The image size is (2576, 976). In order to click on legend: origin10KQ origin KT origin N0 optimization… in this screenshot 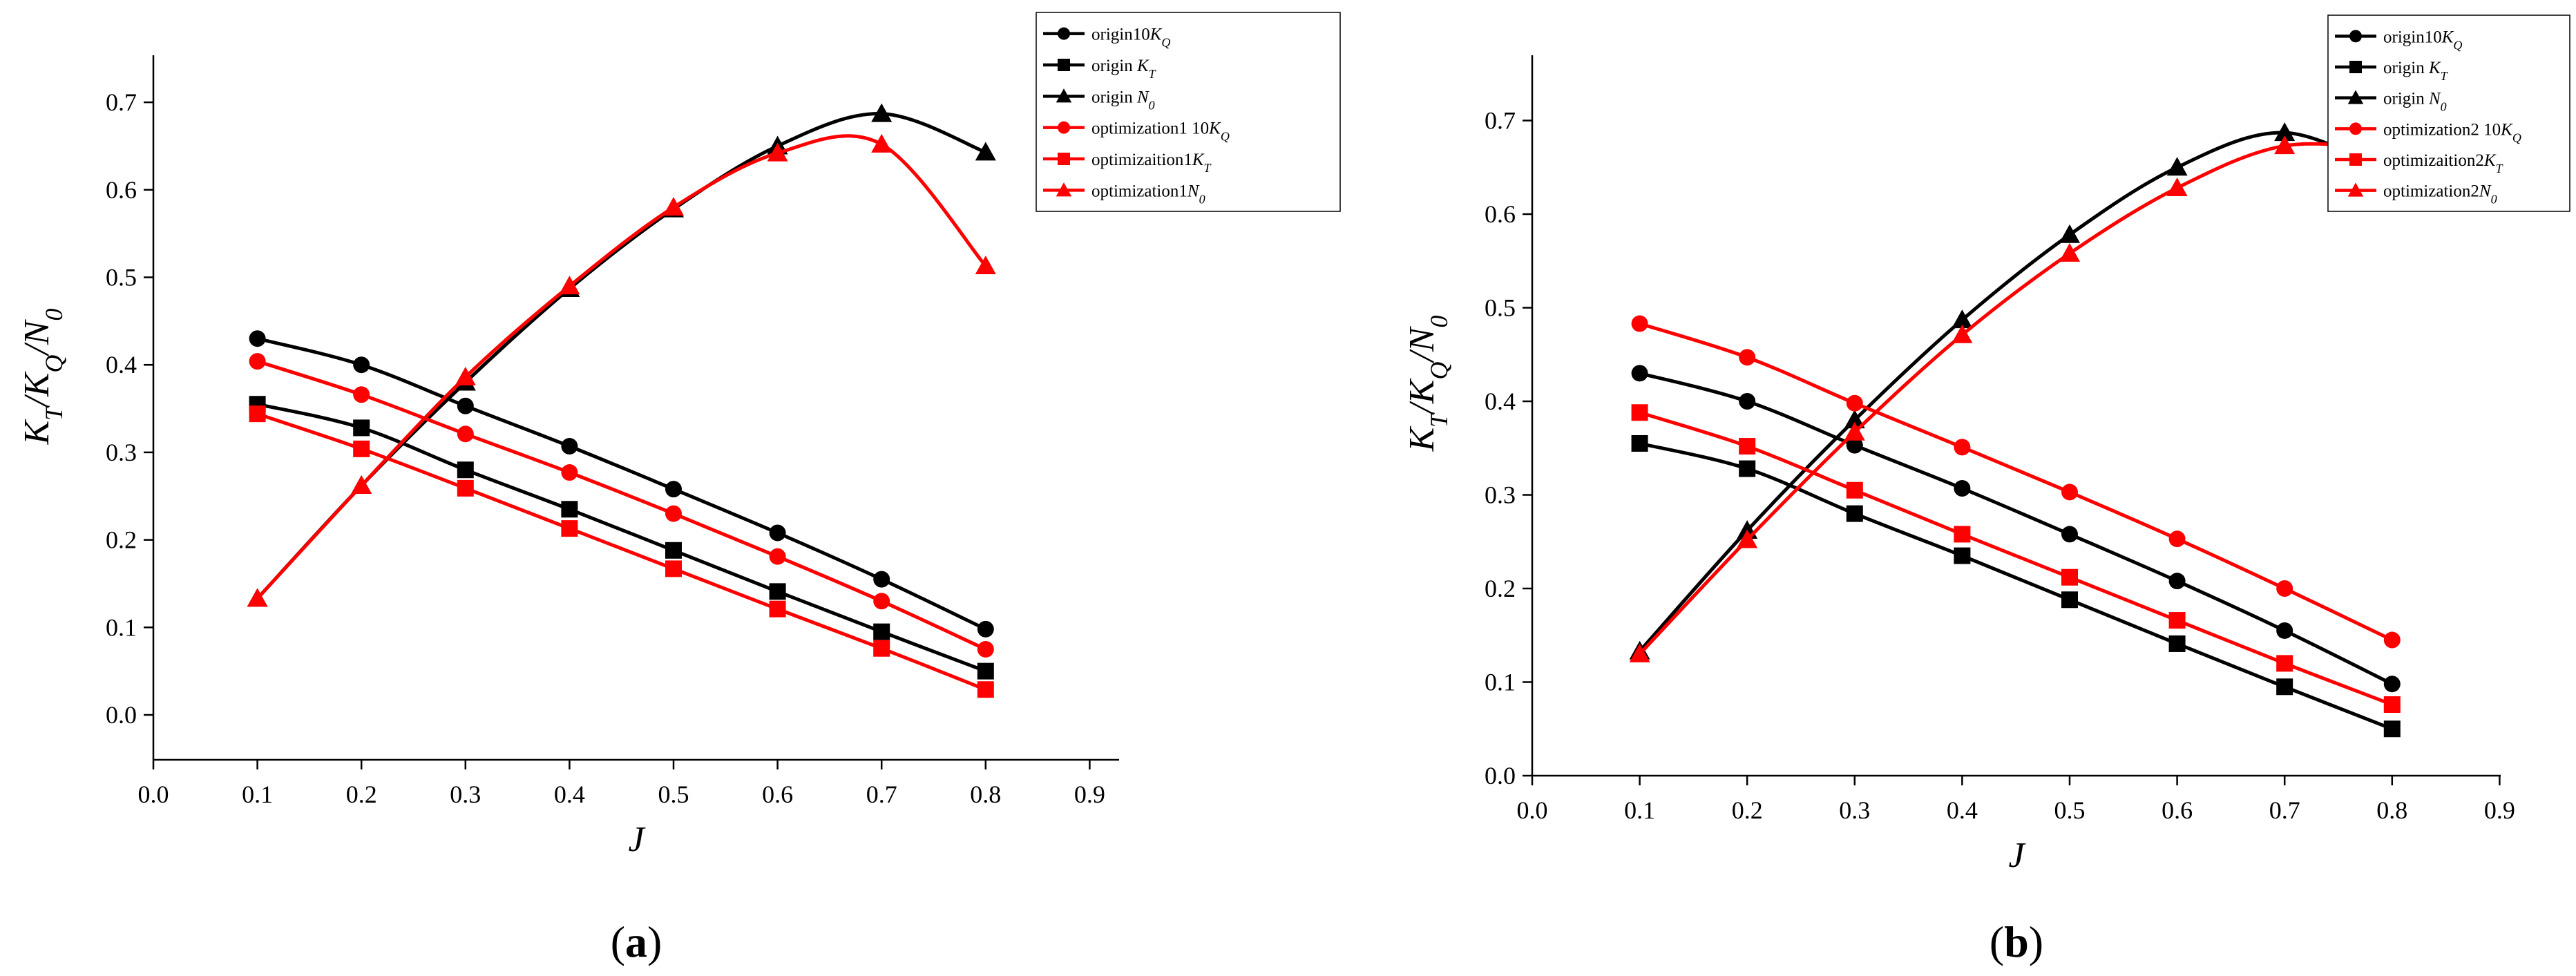, I will do `click(2448, 114)`.